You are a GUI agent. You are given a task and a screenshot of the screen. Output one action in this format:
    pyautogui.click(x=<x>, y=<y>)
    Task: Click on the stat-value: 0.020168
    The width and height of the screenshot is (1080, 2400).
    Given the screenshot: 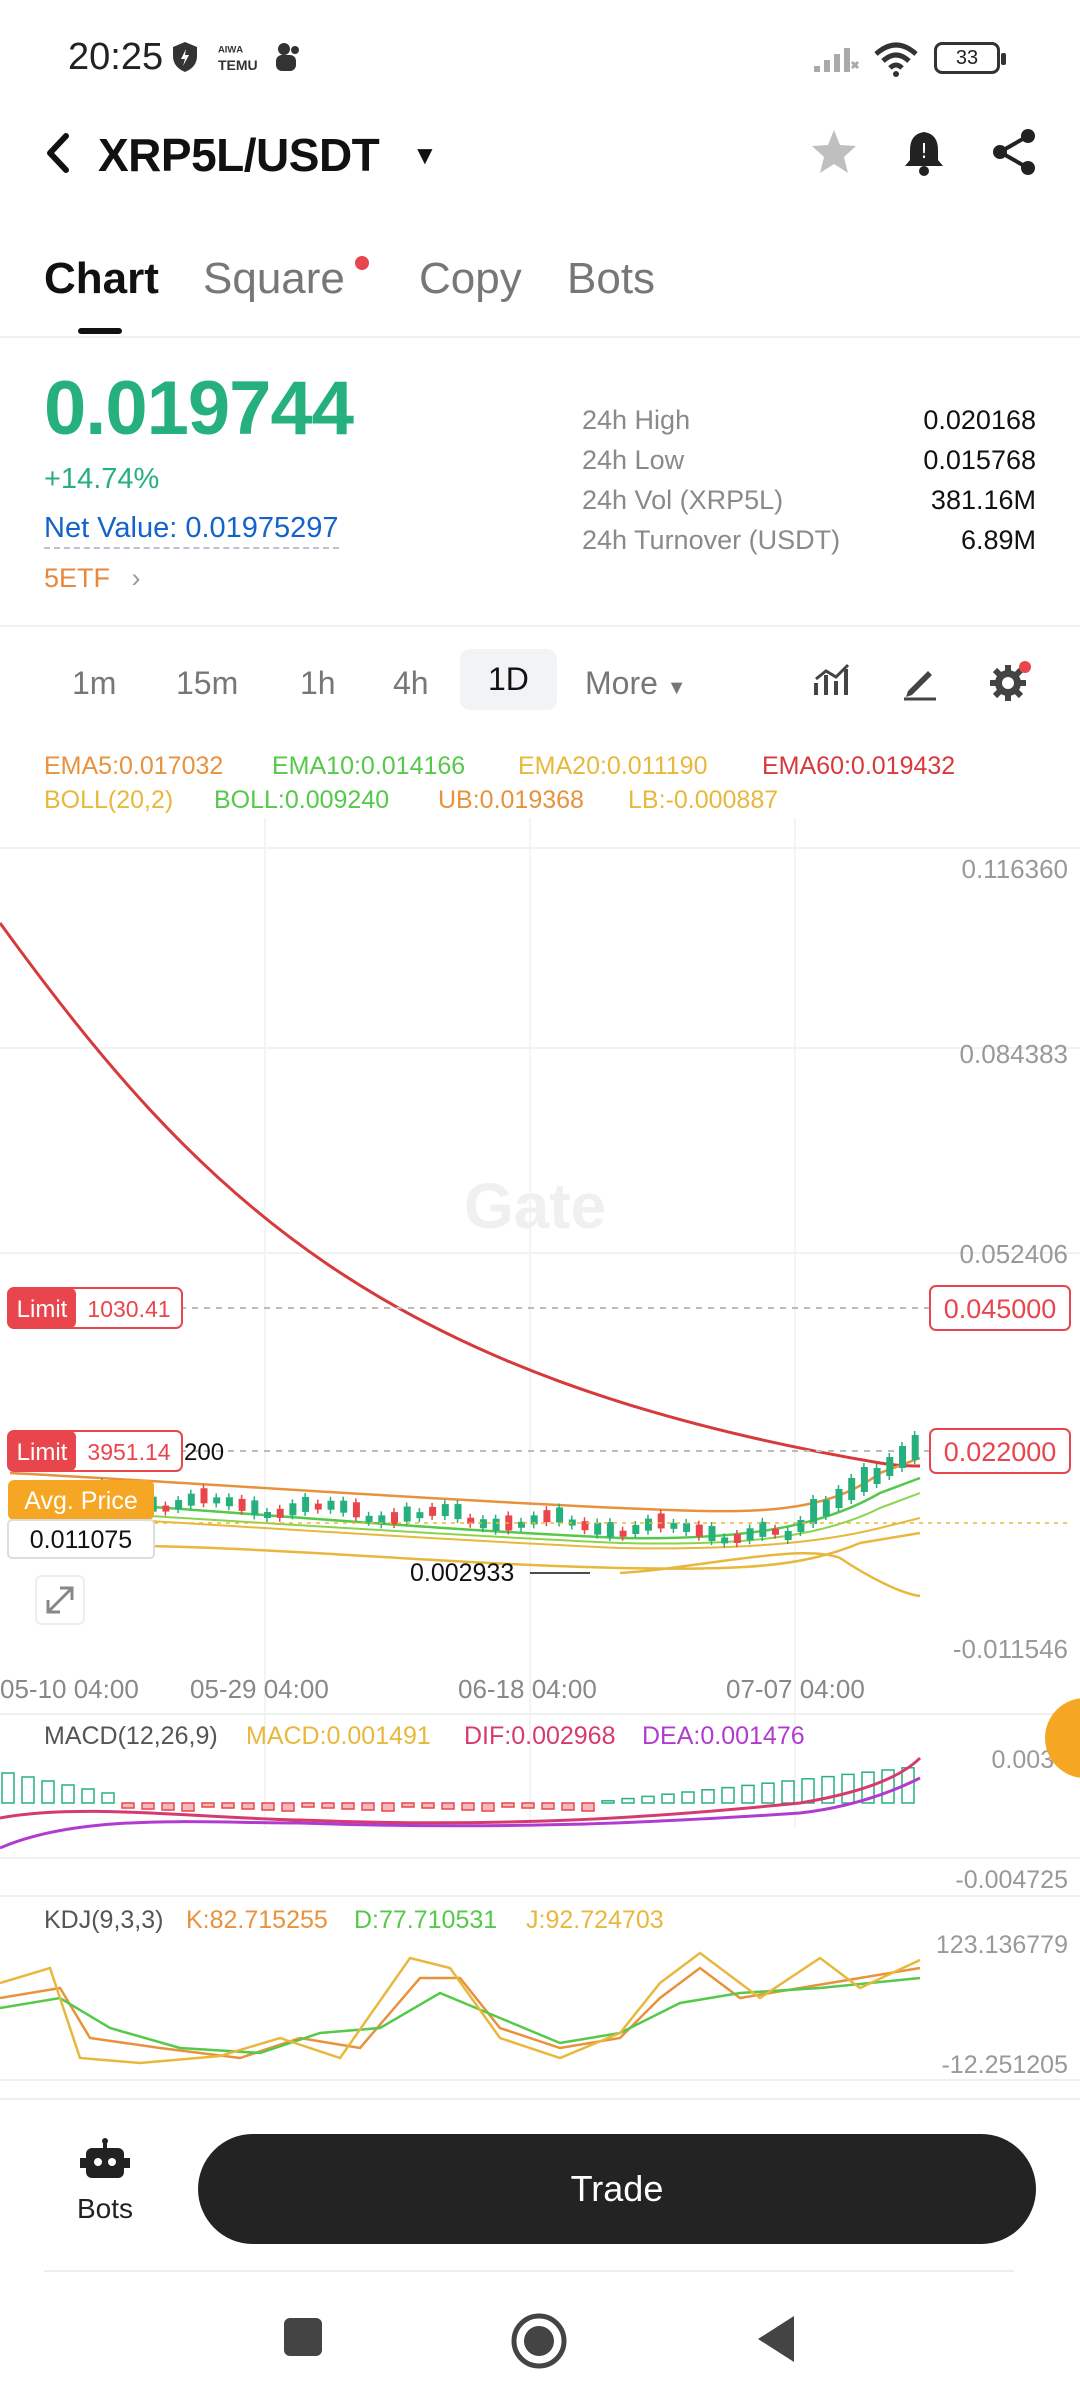 What is the action you would take?
    pyautogui.click(x=979, y=420)
    